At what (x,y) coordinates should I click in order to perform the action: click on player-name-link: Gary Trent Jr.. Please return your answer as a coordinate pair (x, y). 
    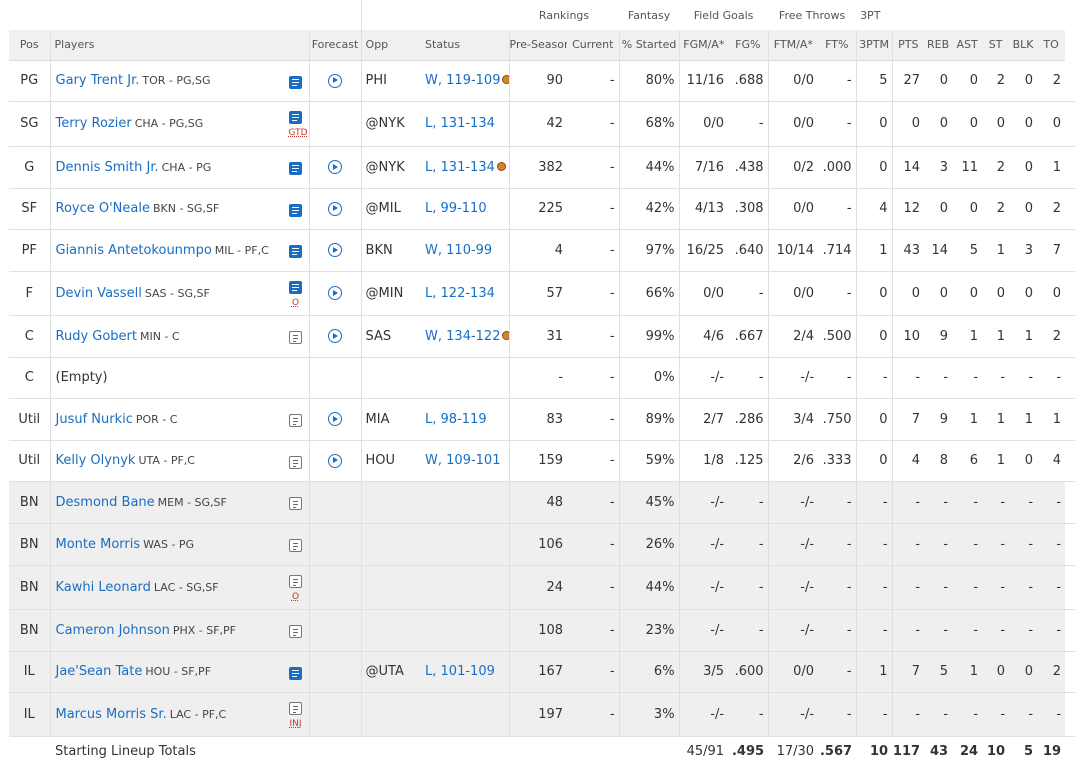
    Looking at the image, I should click on (97, 80).